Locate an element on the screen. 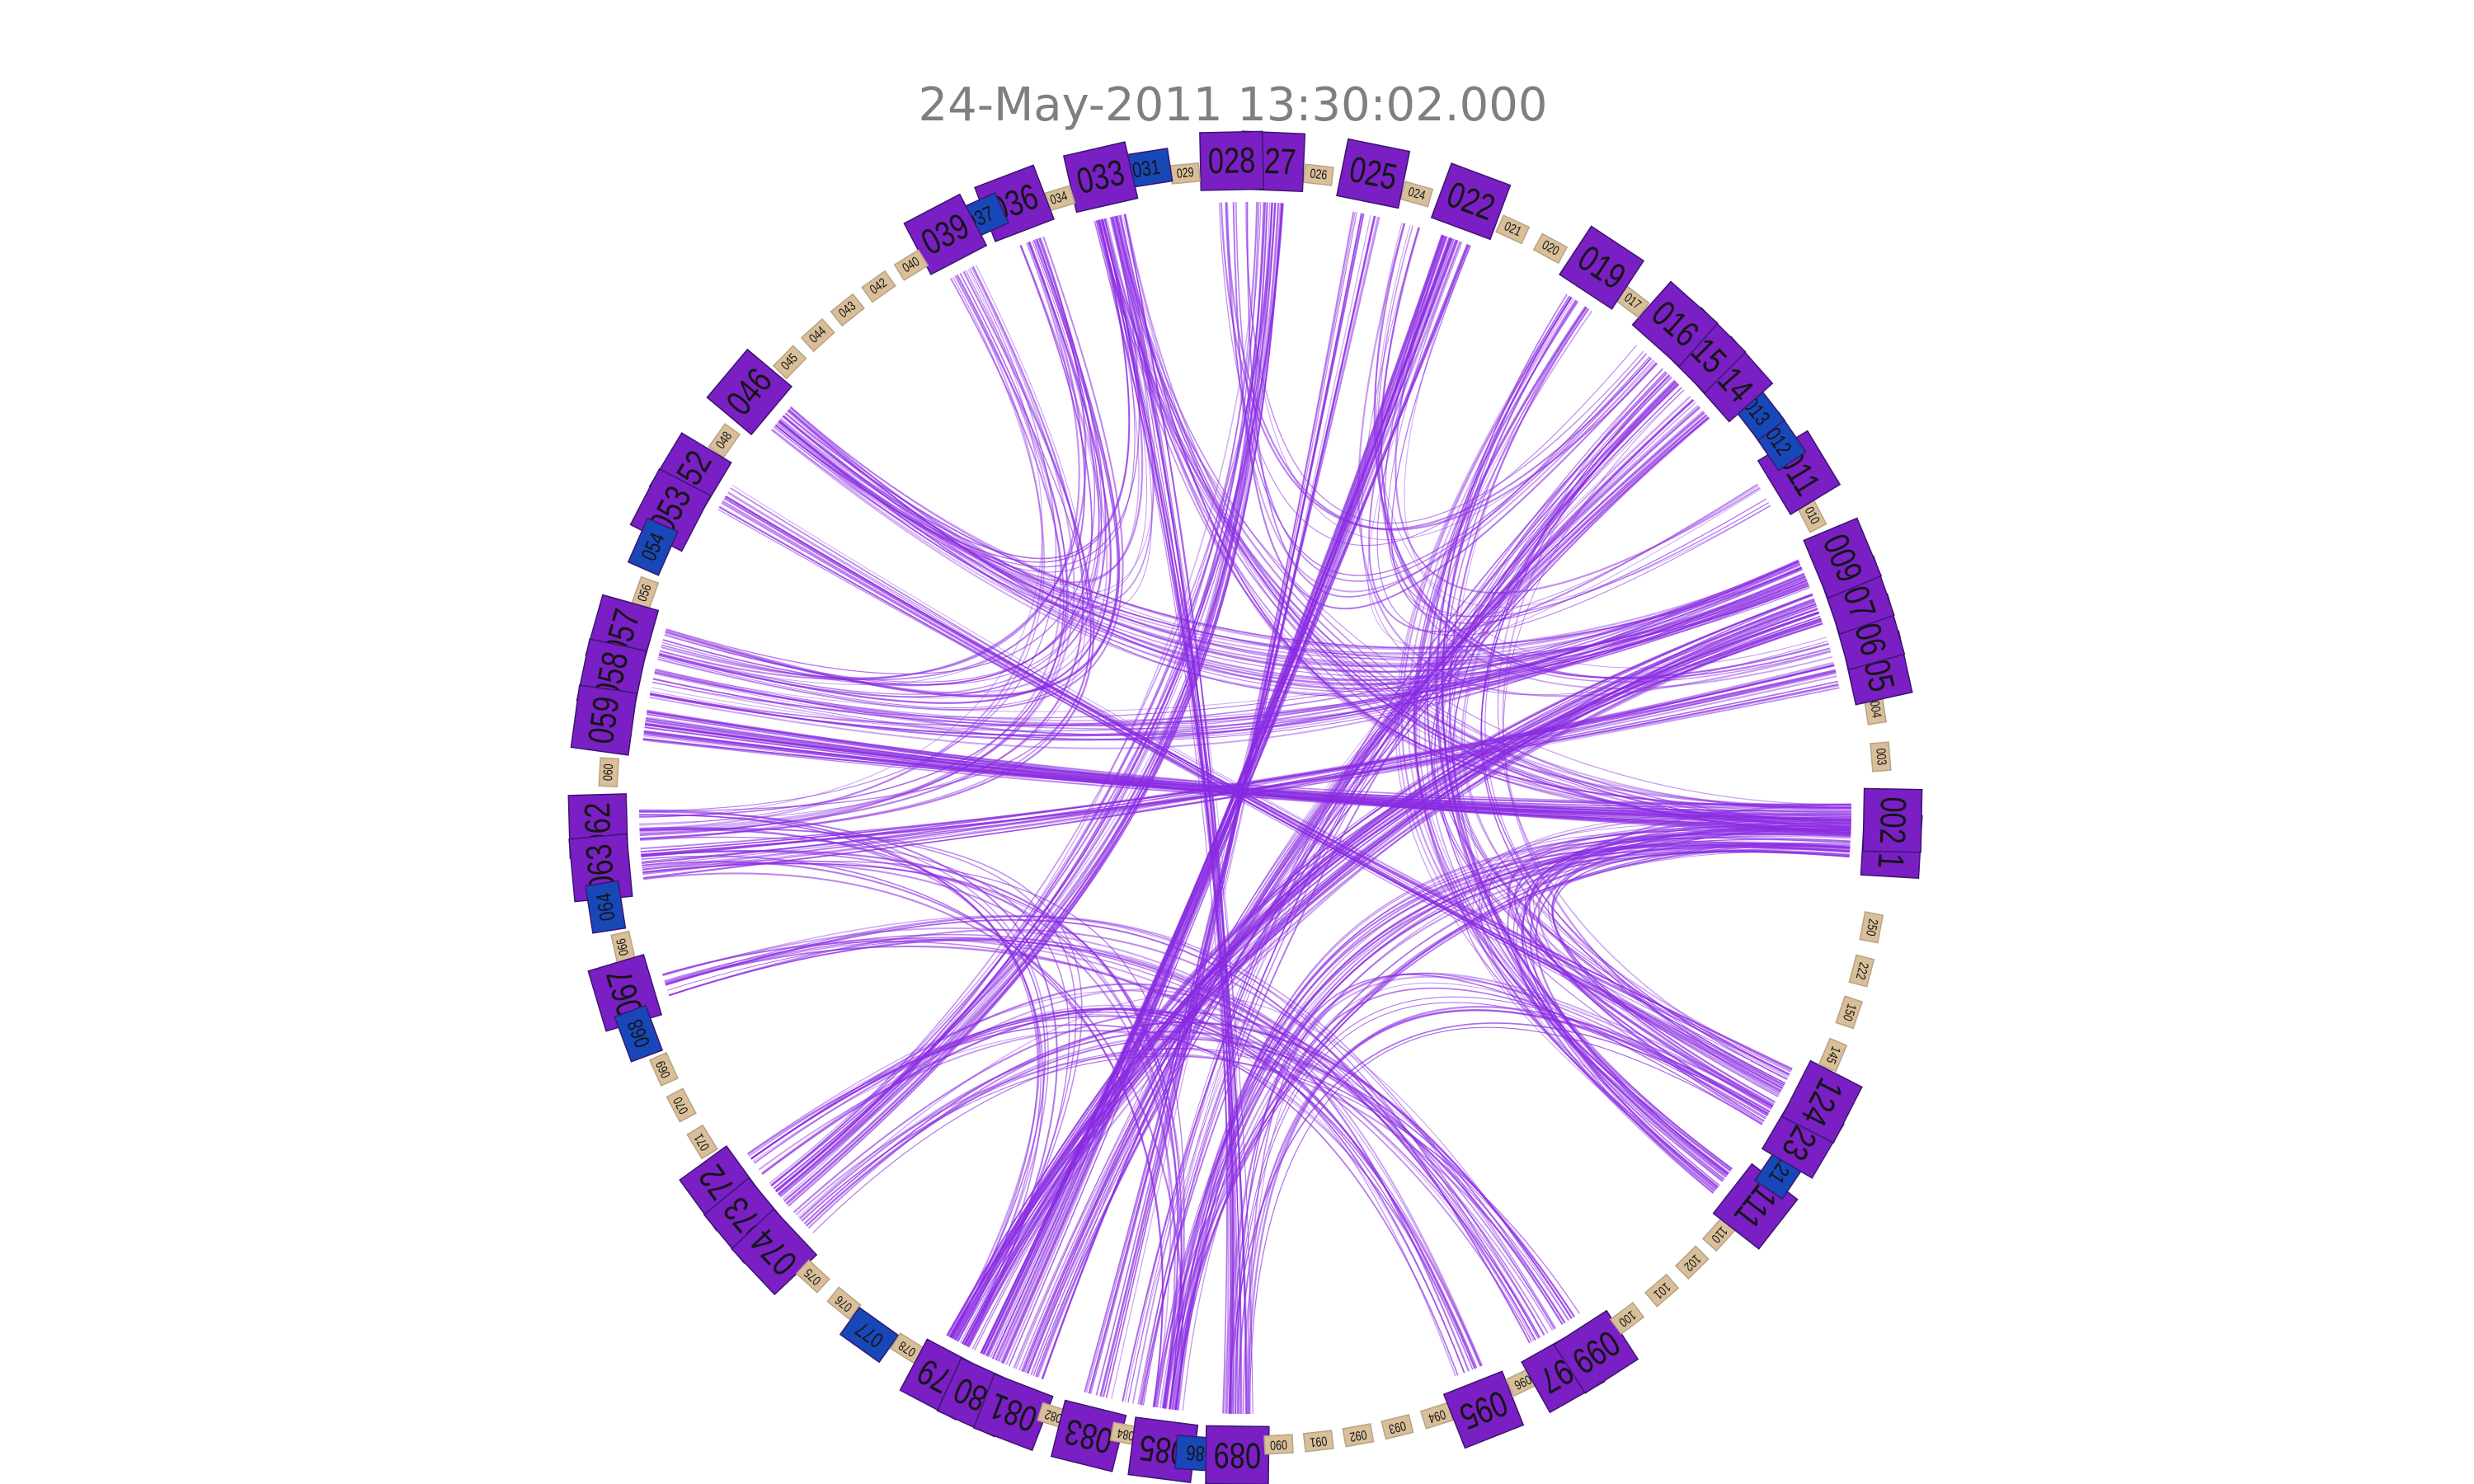  node-099: 099 is located at coordinates (1596, 1351).